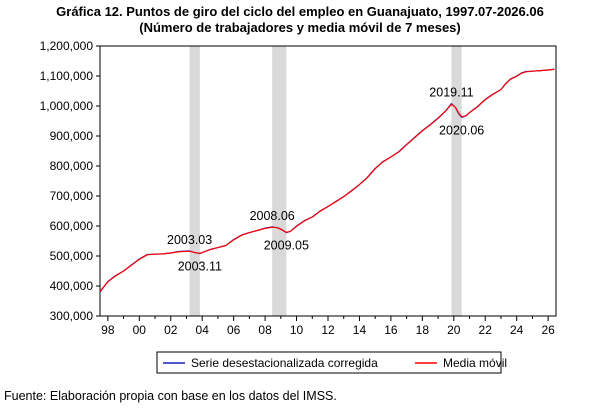  Describe the element at coordinates (486, 330) in the screenshot. I see `x-tick-label: 22` at that location.